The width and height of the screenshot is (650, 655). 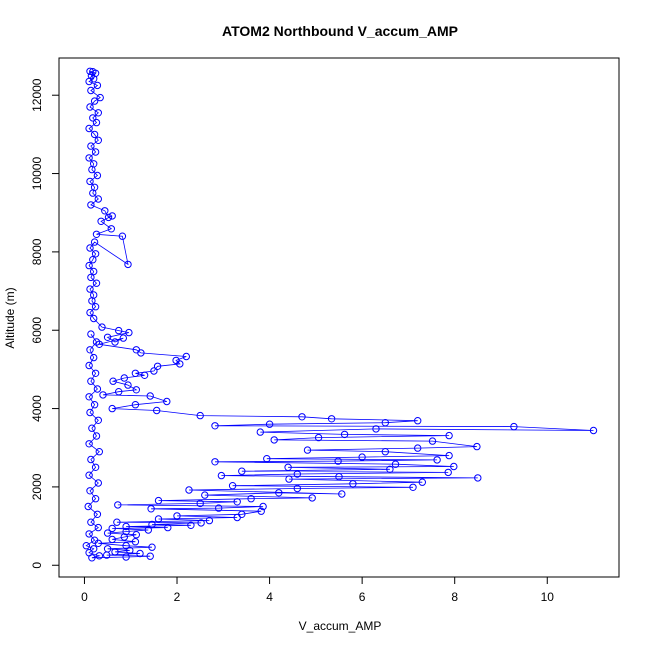 I want to click on x-tick-label: 6, so click(x=362, y=597).